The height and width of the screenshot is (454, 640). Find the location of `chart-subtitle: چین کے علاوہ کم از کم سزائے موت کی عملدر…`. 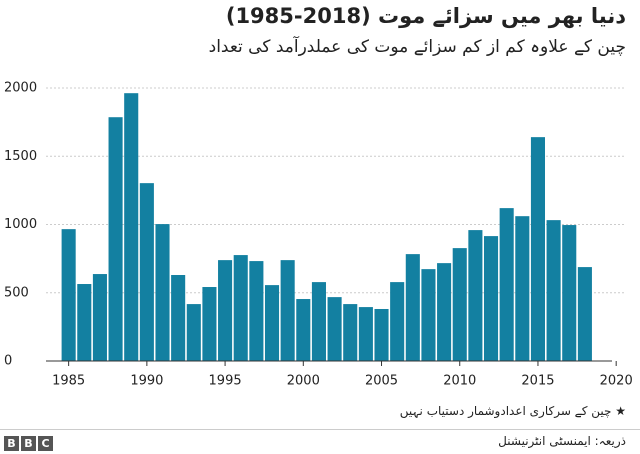

chart-subtitle: چین کے علاوہ کم از کم سزائے موت کی عملدر… is located at coordinates (417, 47).